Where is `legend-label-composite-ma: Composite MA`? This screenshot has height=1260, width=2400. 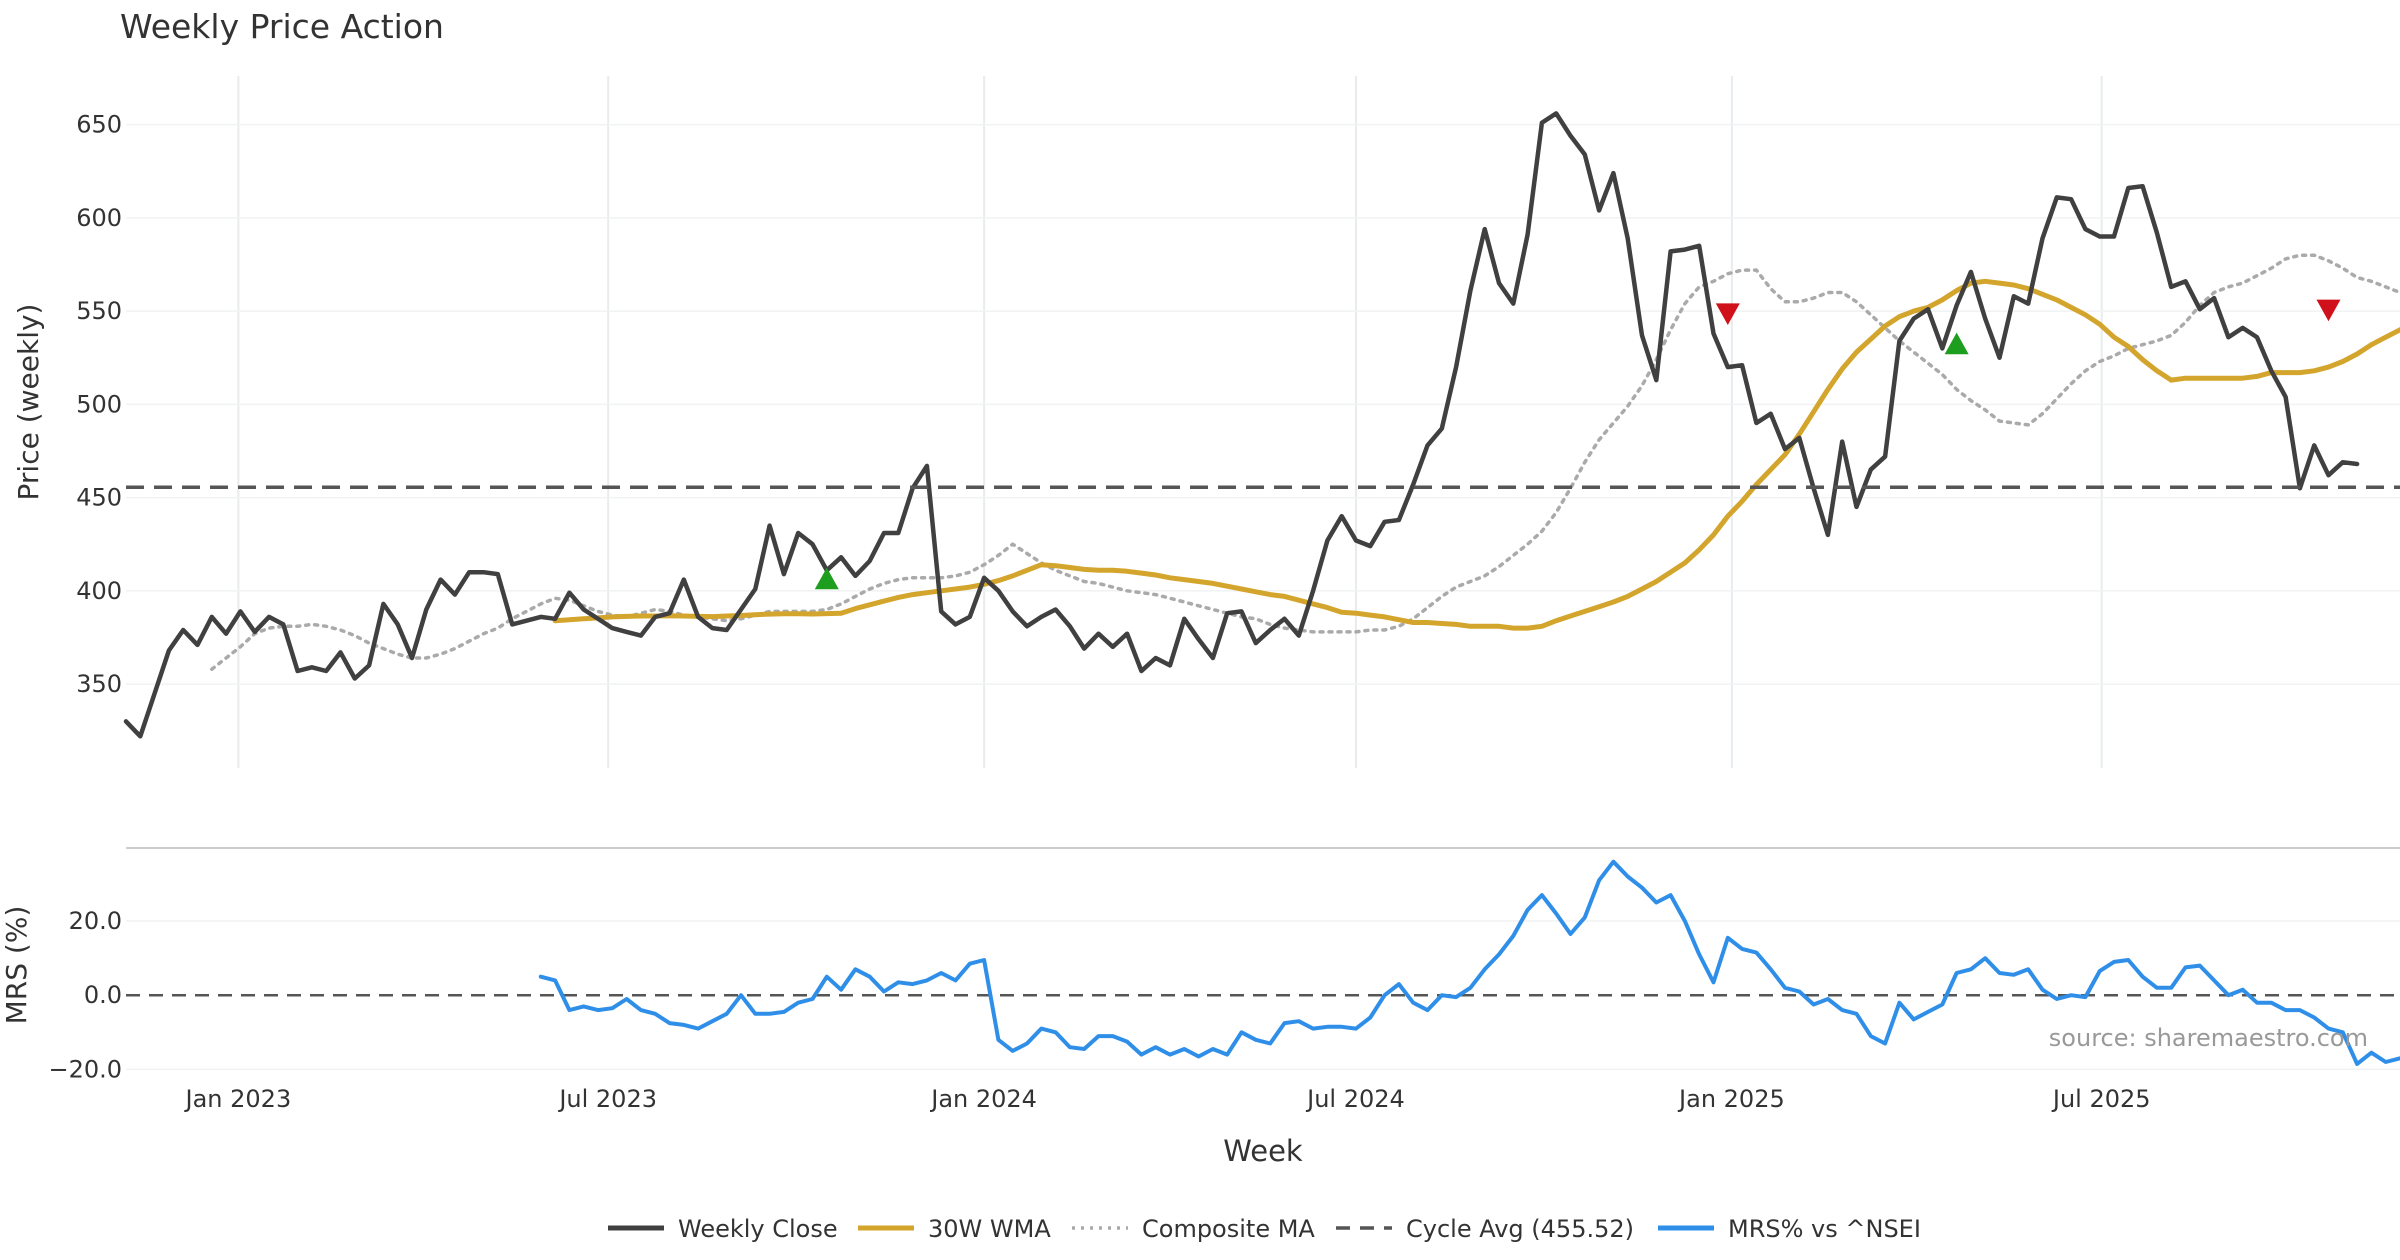 legend-label-composite-ma: Composite MA is located at coordinates (1228, 1229).